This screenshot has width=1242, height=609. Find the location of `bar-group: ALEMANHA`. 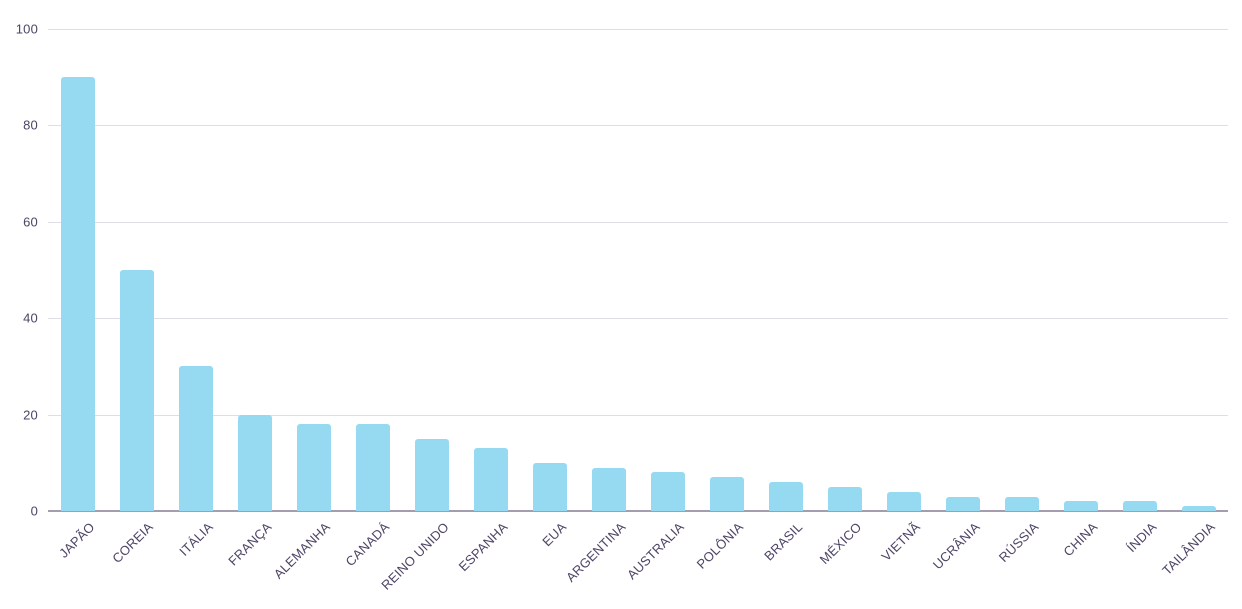

bar-group: ALEMANHA is located at coordinates (307, 305).